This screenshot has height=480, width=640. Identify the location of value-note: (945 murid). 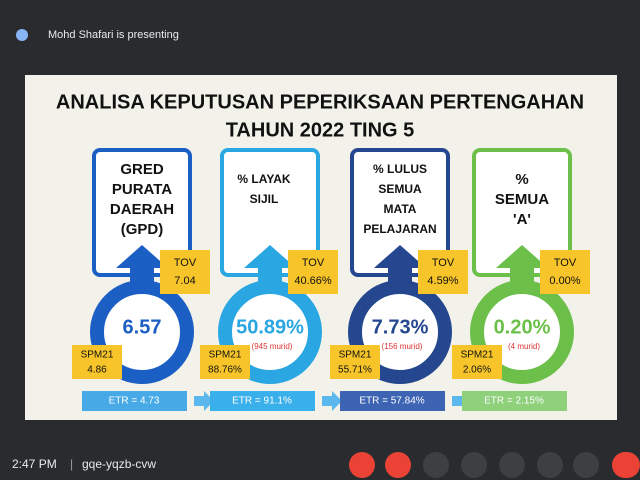
(272, 346).